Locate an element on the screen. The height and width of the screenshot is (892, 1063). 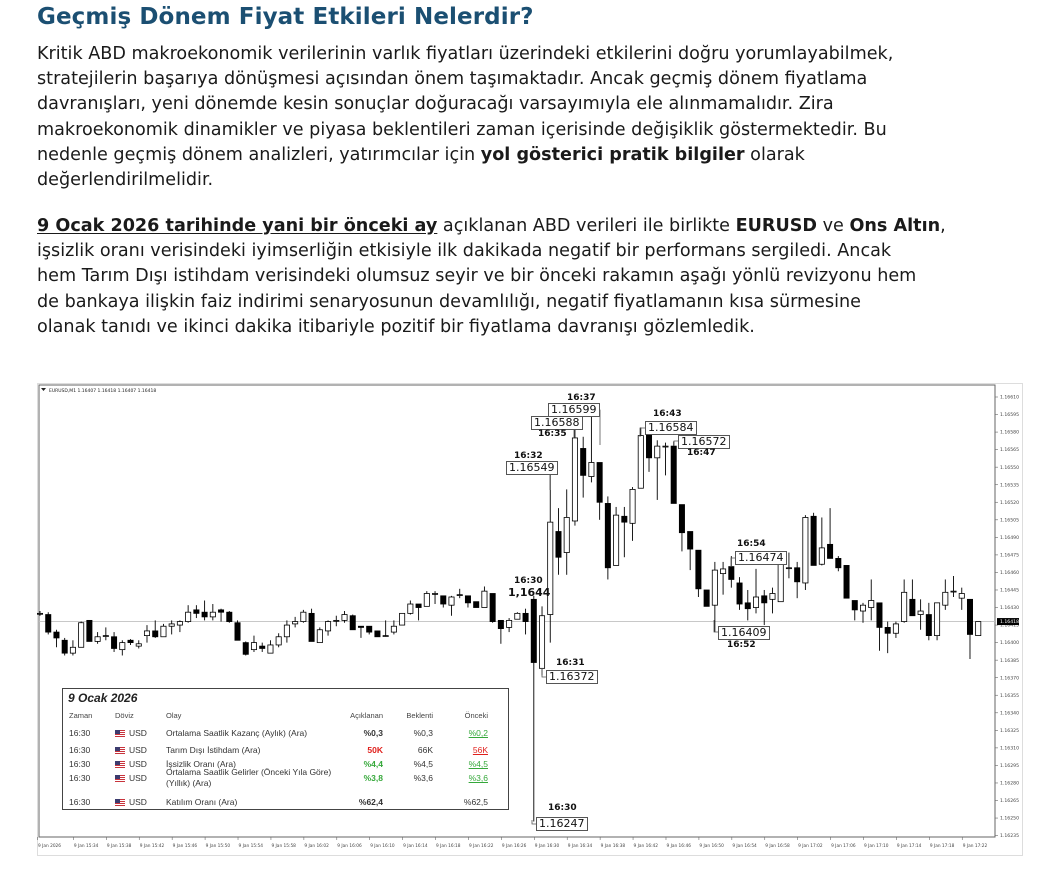
text-segment: açıklanan ABD verileri ile birlikte is located at coordinates (586, 226).